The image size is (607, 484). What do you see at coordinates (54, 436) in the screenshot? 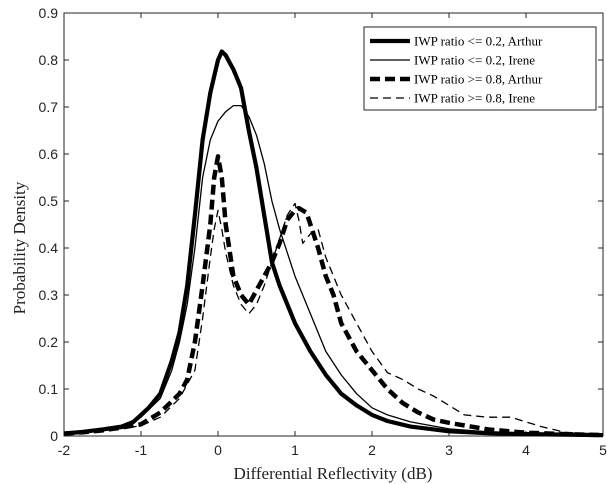
I see `y-tick-label: 0` at bounding box center [54, 436].